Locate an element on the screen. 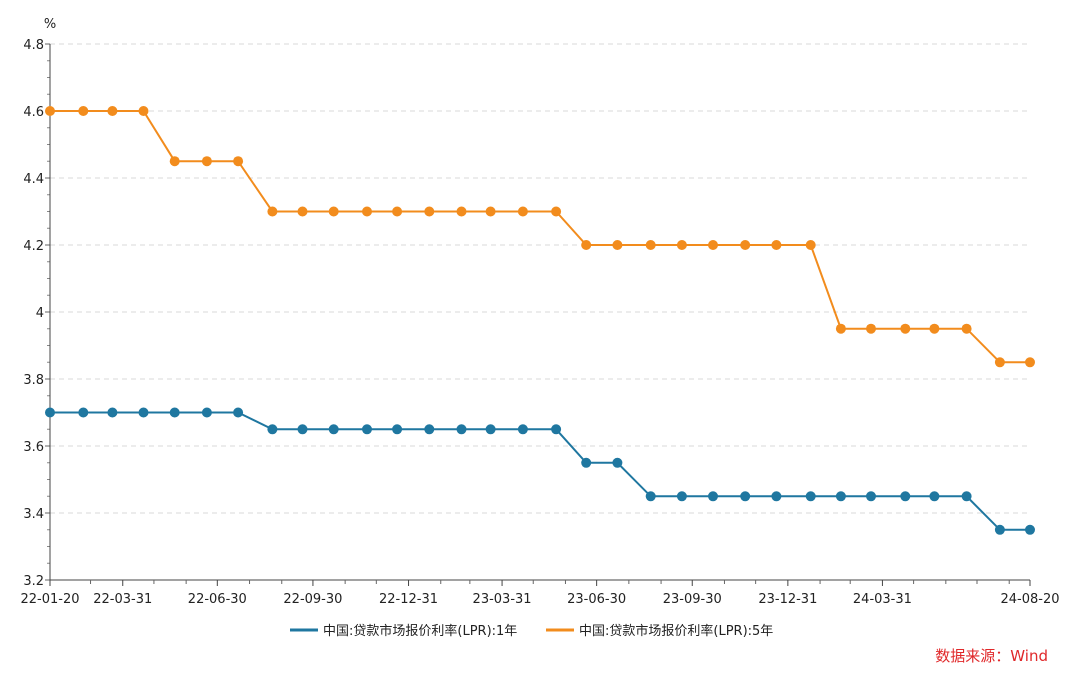 The width and height of the screenshot is (1080, 678). y-tick-label: 3.2 is located at coordinates (33, 581).